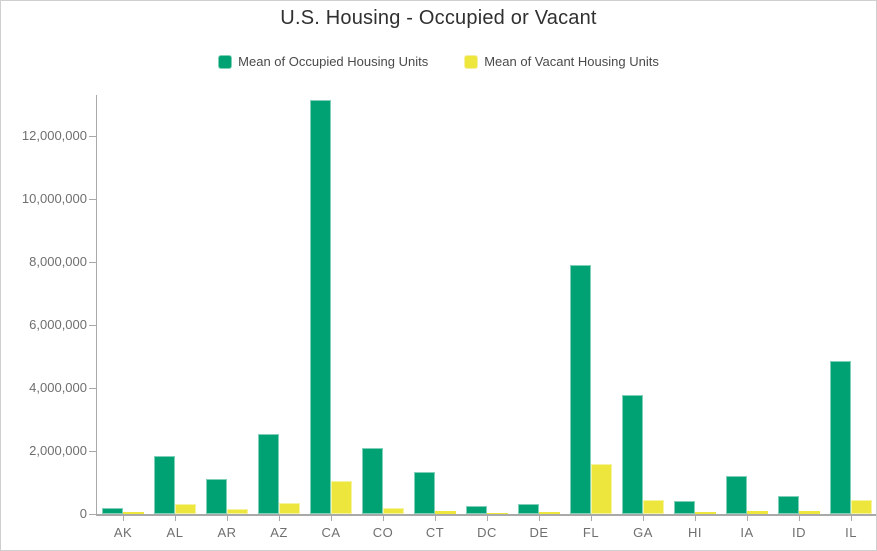  What do you see at coordinates (320, 307) in the screenshot?
I see `bar-occupied-CA` at bounding box center [320, 307].